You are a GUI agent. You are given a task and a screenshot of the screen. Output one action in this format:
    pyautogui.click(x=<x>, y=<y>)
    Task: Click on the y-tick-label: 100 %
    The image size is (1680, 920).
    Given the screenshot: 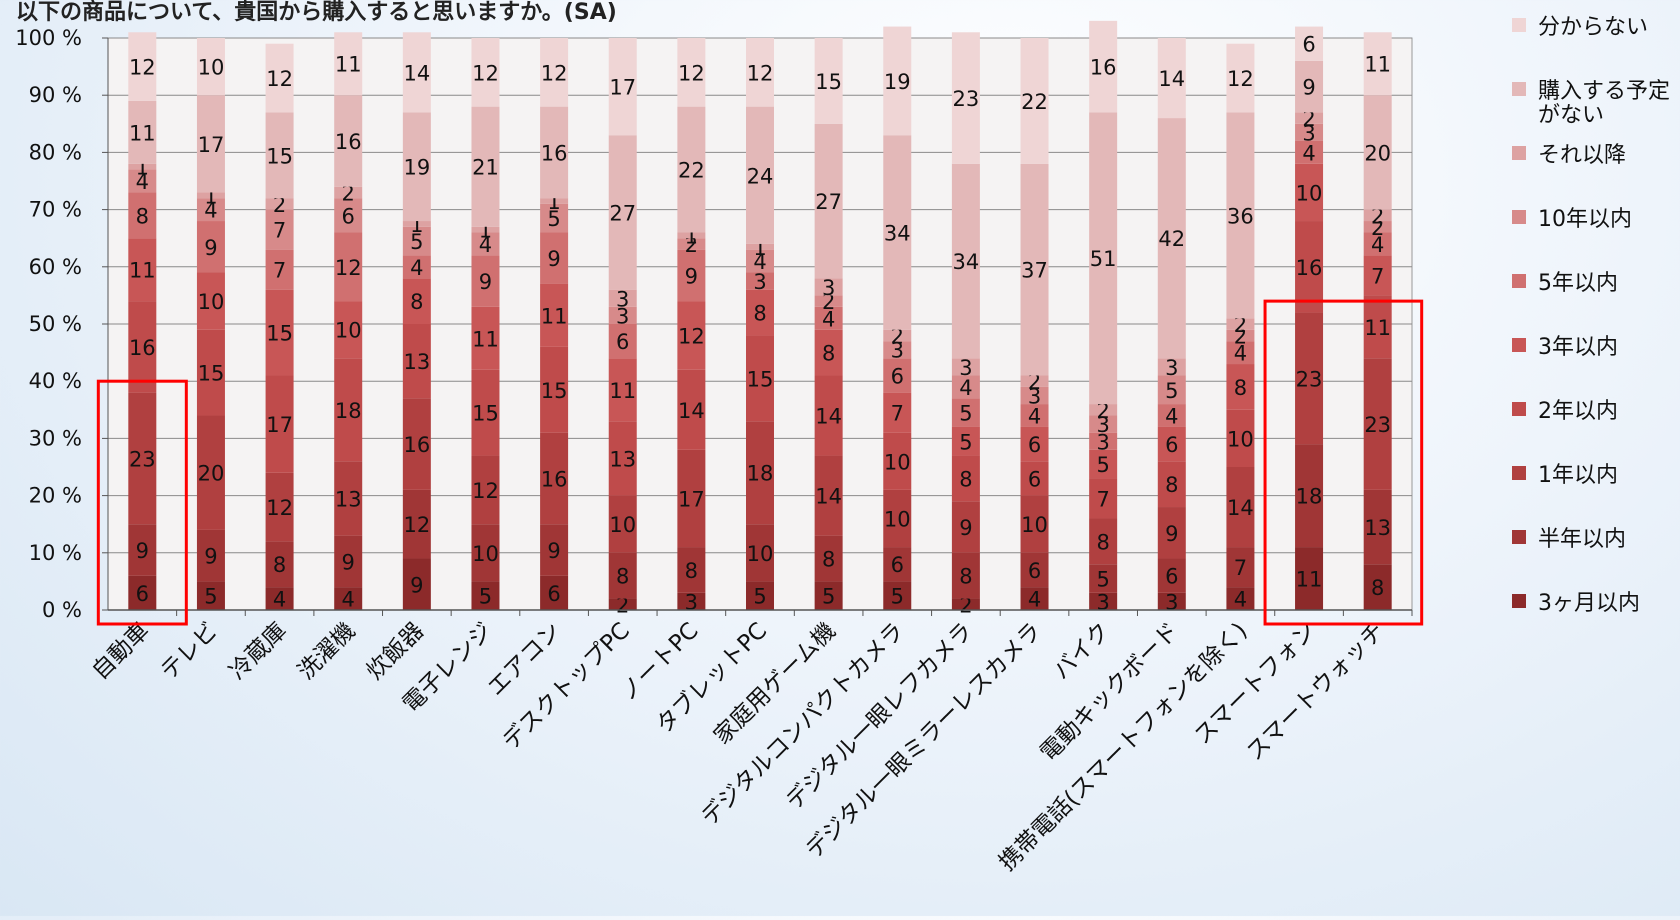 What is the action you would take?
    pyautogui.click(x=48, y=38)
    